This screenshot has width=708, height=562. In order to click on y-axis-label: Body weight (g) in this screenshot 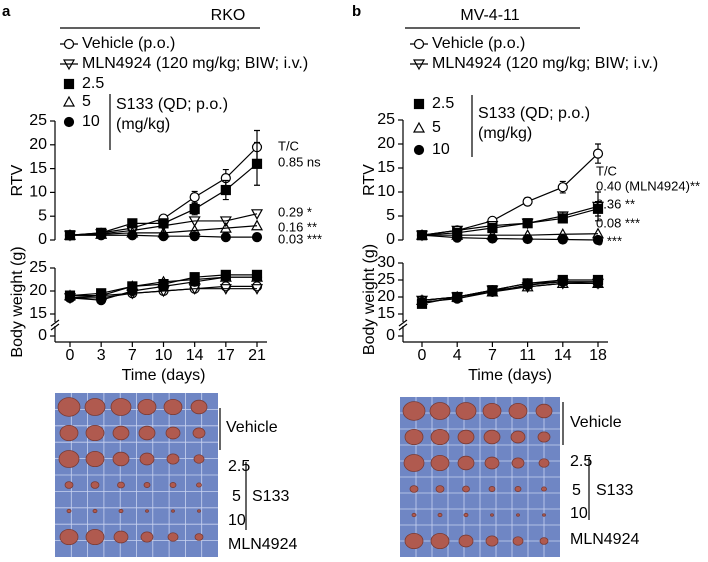, I will do `click(17, 301)`.